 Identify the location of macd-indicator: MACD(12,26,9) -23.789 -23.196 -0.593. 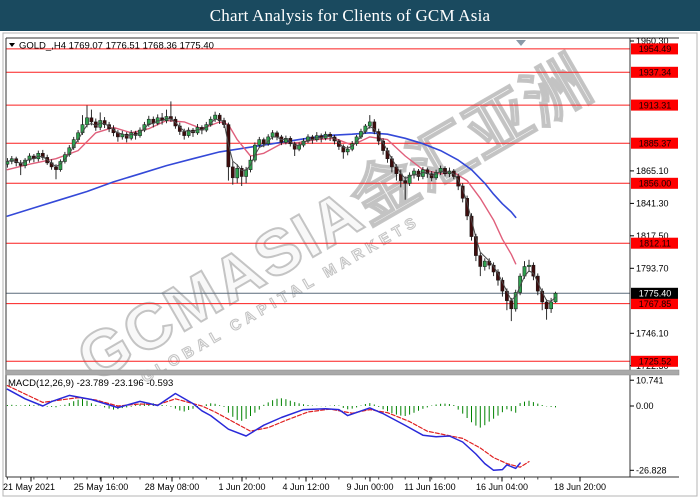
(281, 425).